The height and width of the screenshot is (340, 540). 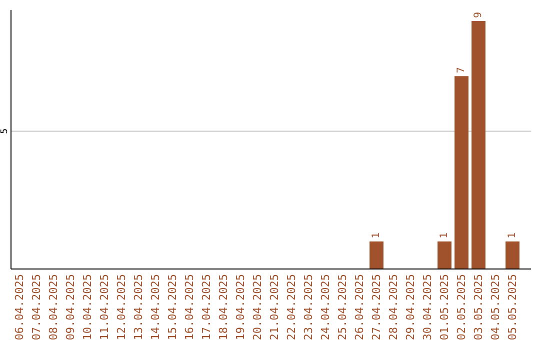 I want to click on x-tick-label: 11.04.2025, so click(x=104, y=307).